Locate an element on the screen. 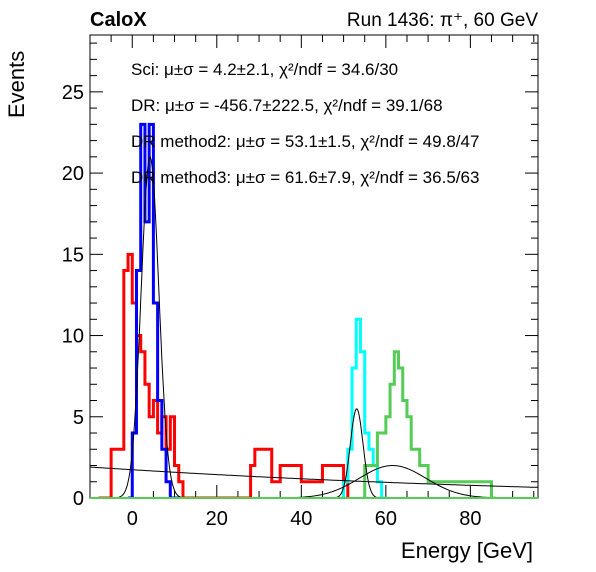 The width and height of the screenshot is (596, 572). histogram-sci is located at coordinates (153, 310).